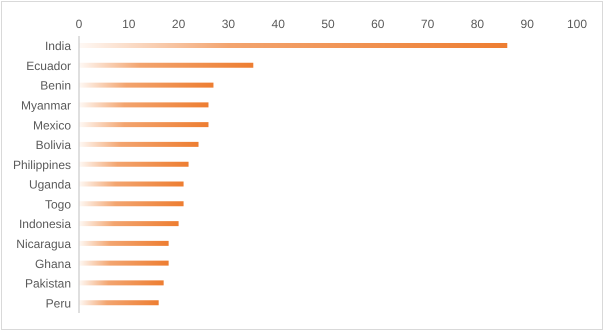 The height and width of the screenshot is (332, 605). What do you see at coordinates (427, 24) in the screenshot?
I see `x-tick-label: 70` at bounding box center [427, 24].